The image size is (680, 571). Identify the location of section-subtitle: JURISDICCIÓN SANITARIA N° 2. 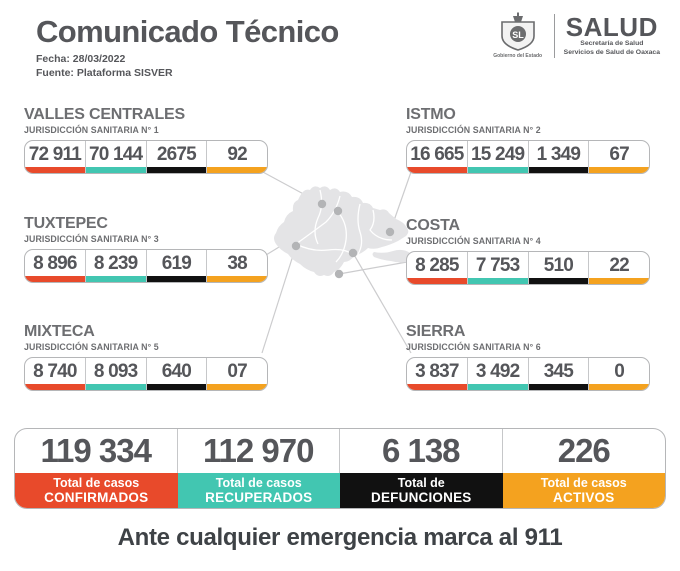
(473, 130).